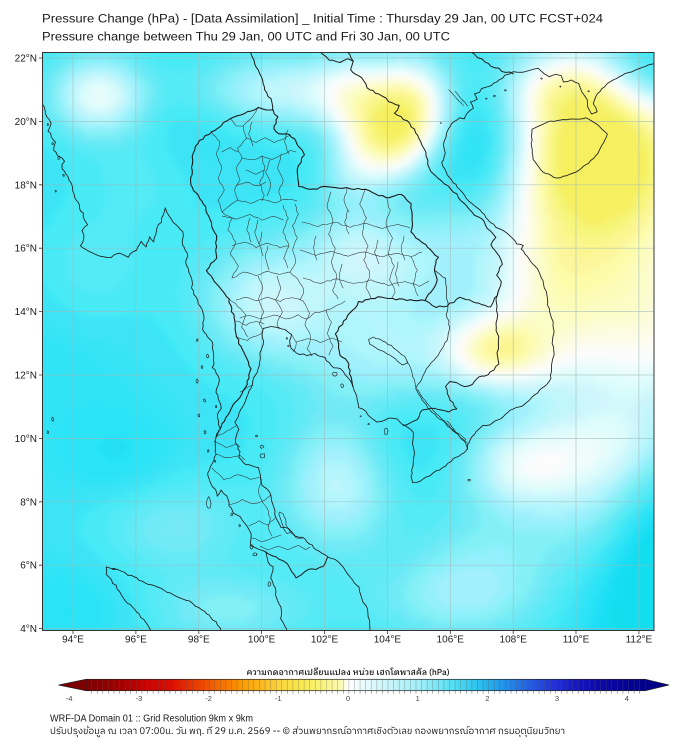 Image resolution: width=676 pixels, height=756 pixels. I want to click on svg-text: -3, so click(139, 698).